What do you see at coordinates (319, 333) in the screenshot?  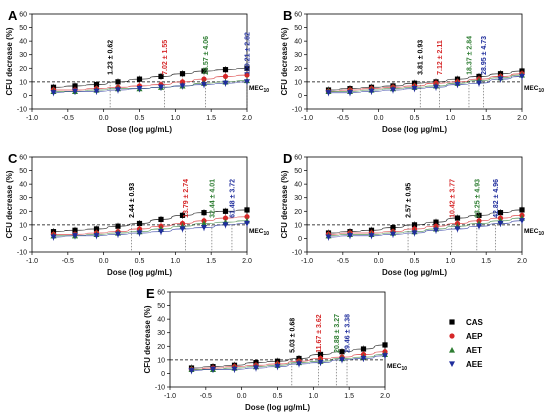 I see `mec-value-annotation: 11.67 ± 3.62` at bounding box center [319, 333].